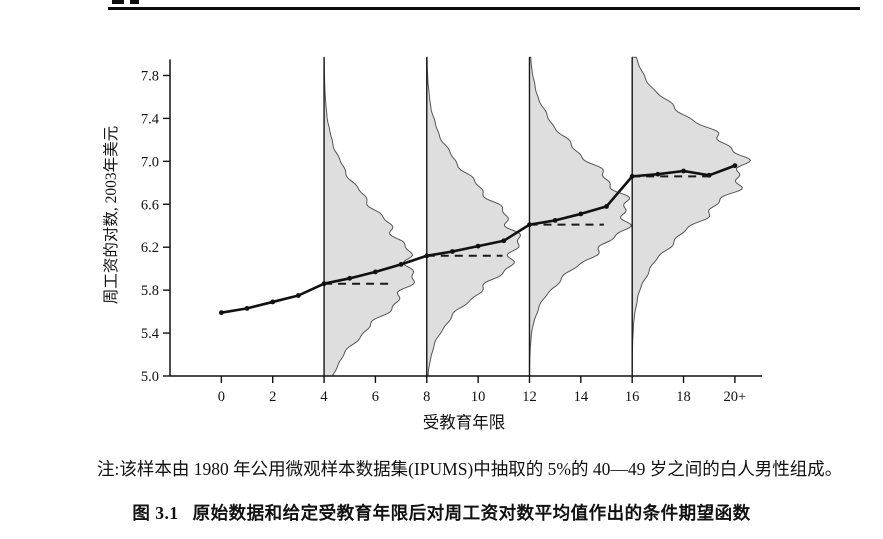 The image size is (883, 539). Describe the element at coordinates (464, 422) in the screenshot. I see `x-axis-label: 受教育年限` at that location.